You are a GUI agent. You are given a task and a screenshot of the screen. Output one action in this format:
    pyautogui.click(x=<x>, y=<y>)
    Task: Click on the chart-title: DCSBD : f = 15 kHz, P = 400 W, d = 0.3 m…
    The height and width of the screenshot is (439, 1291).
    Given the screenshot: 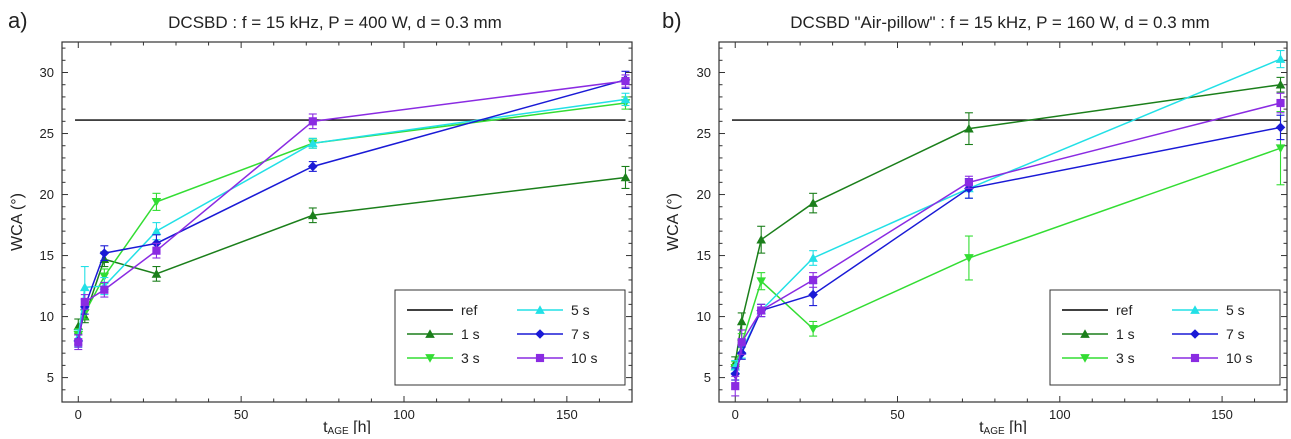 What is the action you would take?
    pyautogui.click(x=335, y=22)
    